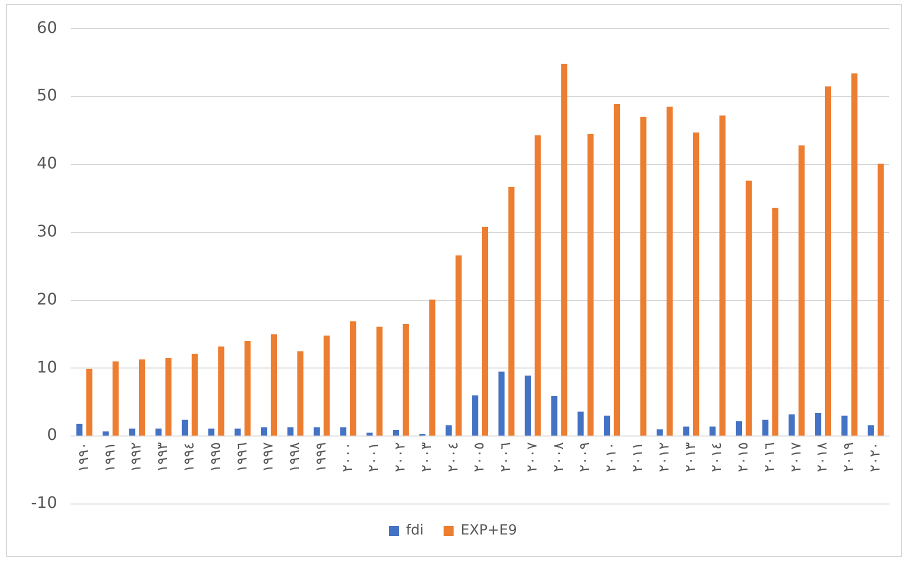 The image size is (908, 561). What do you see at coordinates (216, 457) in the screenshot?
I see `x-tick-label: ١٩٩٥` at bounding box center [216, 457].